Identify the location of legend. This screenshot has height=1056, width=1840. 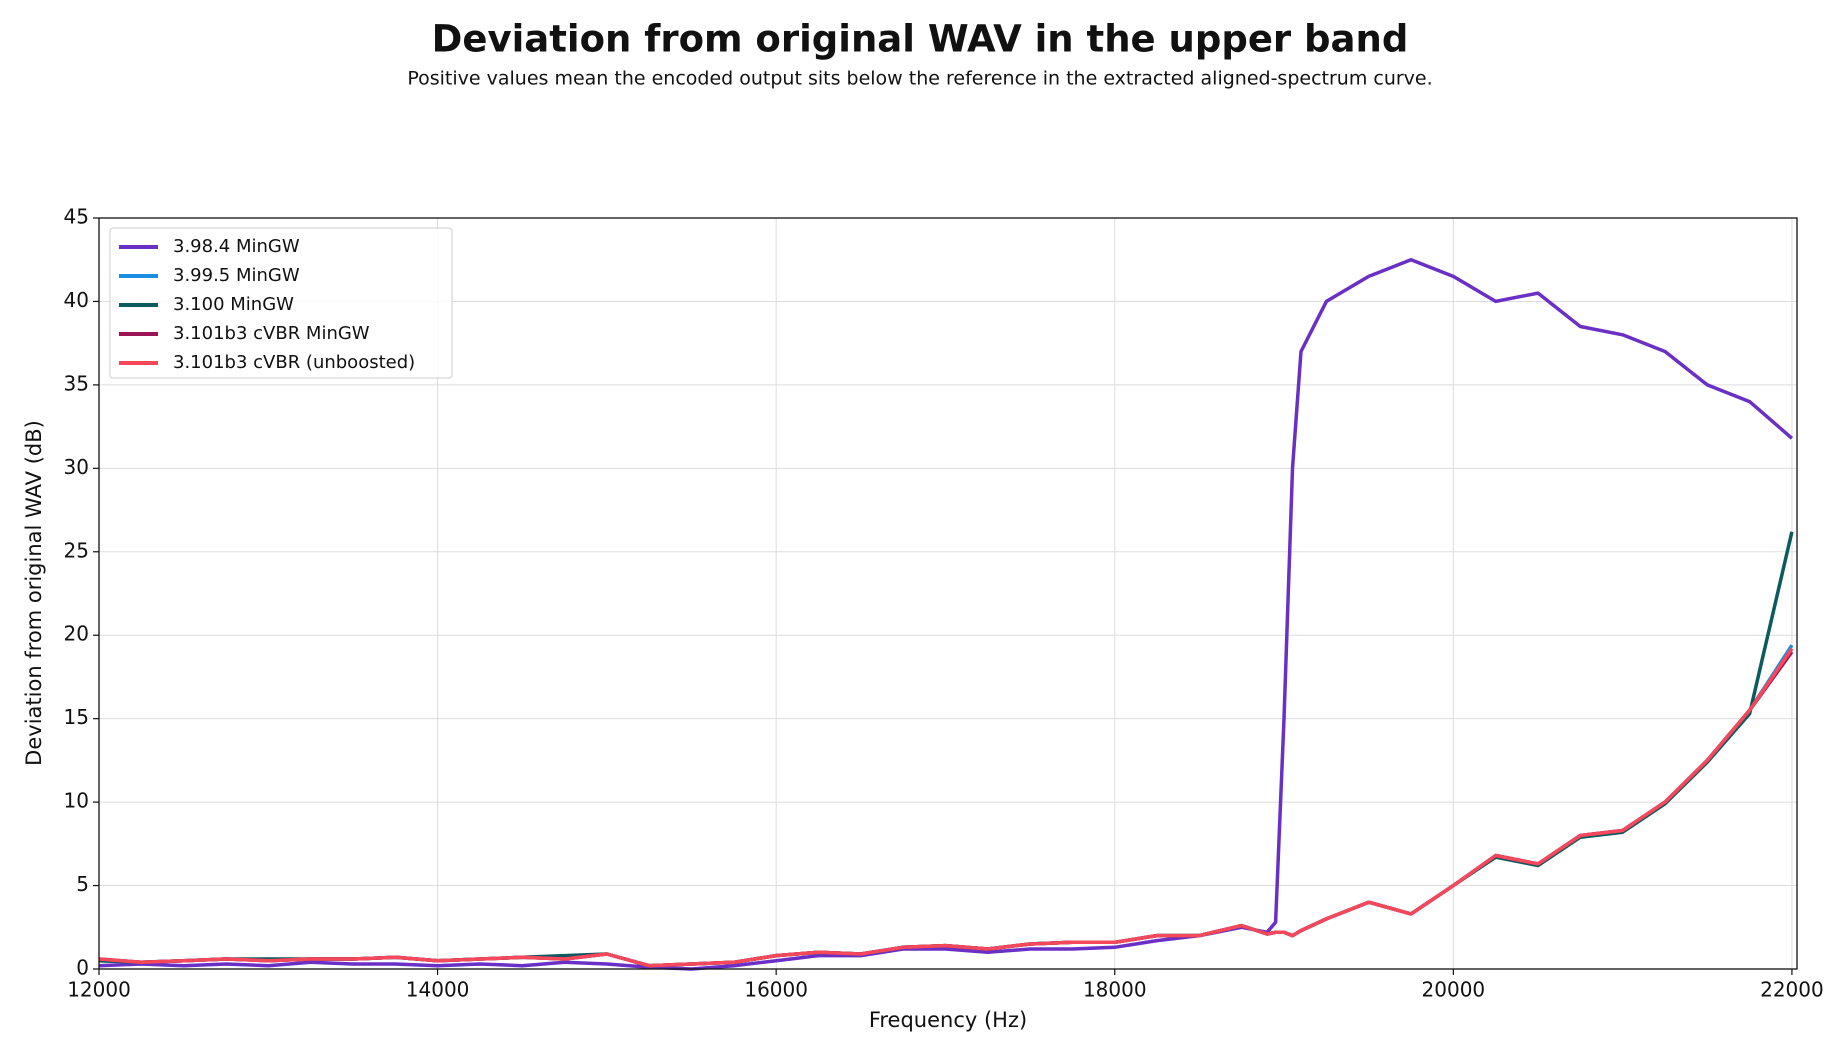
(281, 303).